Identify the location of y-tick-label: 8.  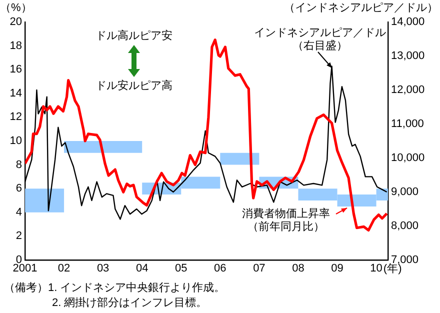
(19, 164).